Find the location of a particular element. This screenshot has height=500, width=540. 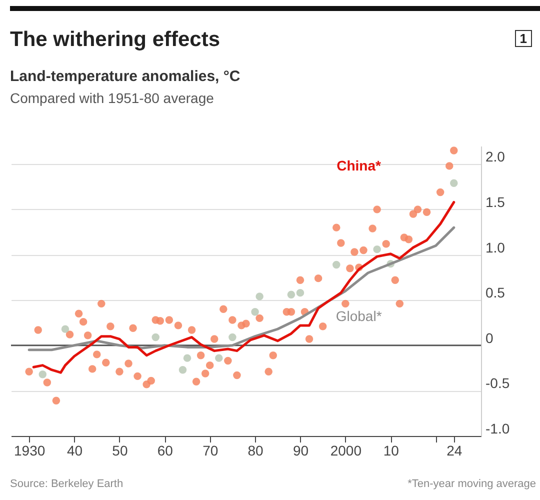

series-label: Global* is located at coordinates (359, 316).